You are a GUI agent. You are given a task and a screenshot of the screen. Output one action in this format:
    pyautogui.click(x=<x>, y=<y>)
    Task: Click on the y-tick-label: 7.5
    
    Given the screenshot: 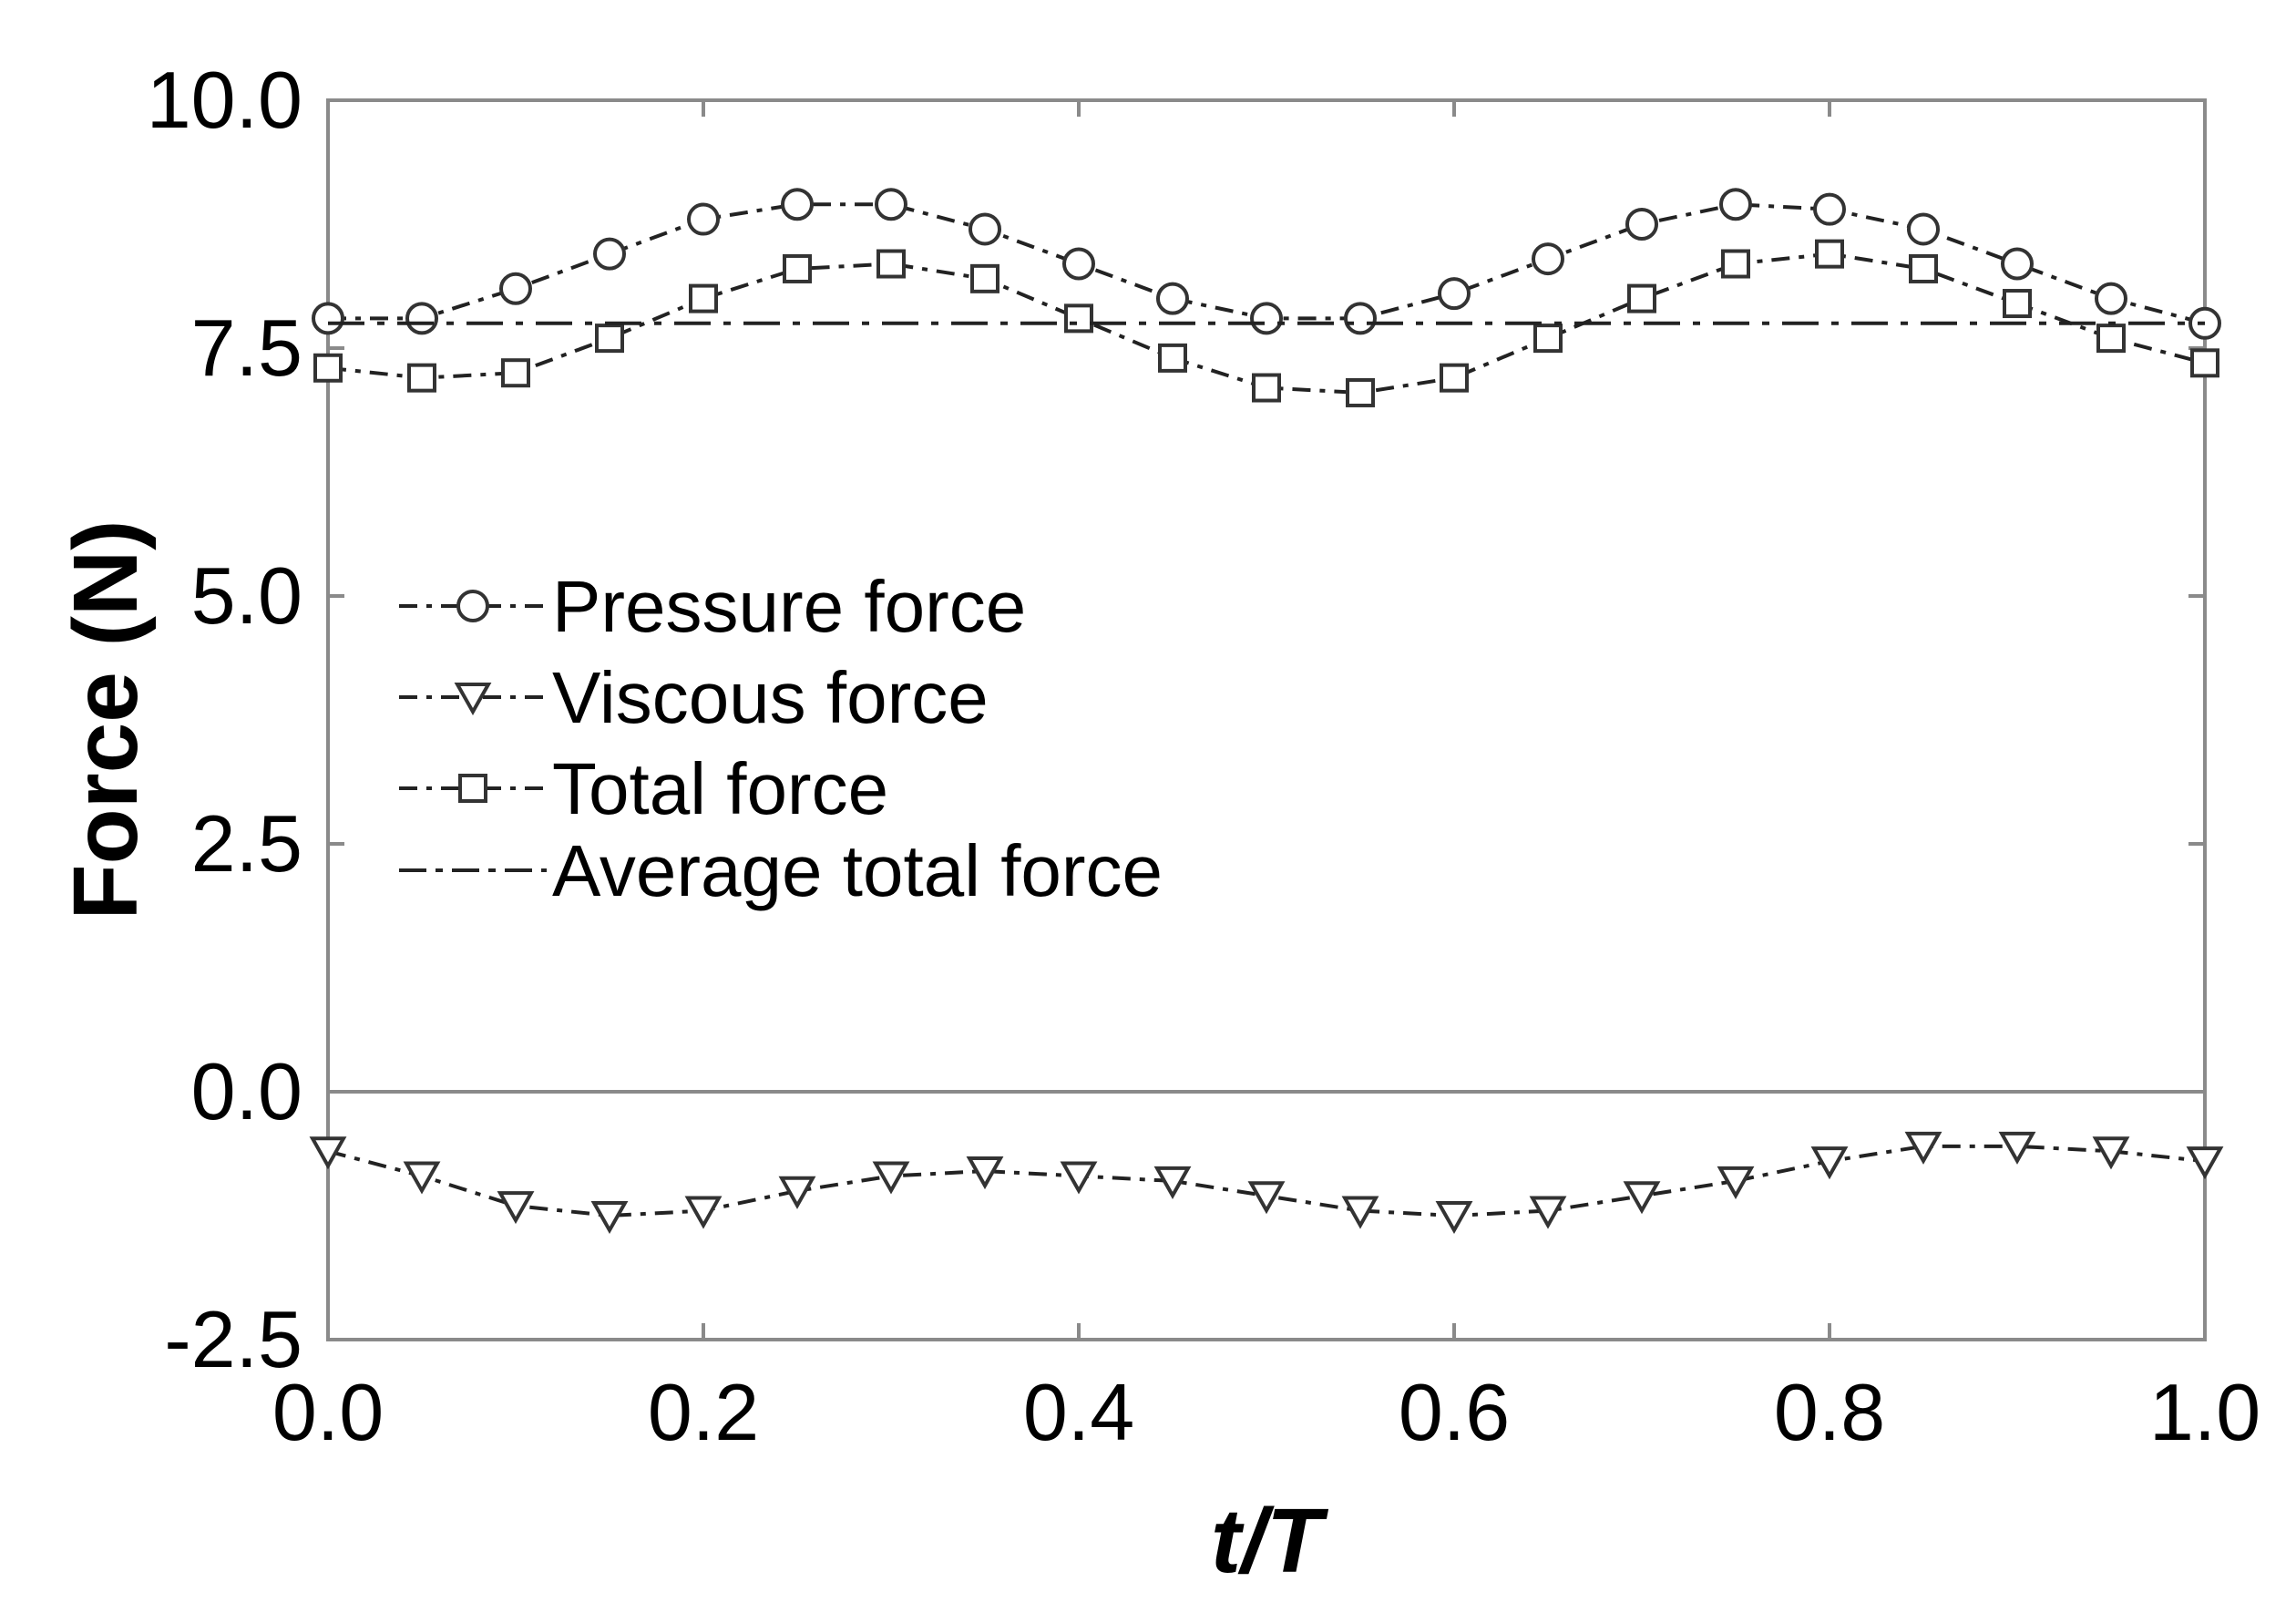 What is the action you would take?
    pyautogui.click(x=246, y=348)
    